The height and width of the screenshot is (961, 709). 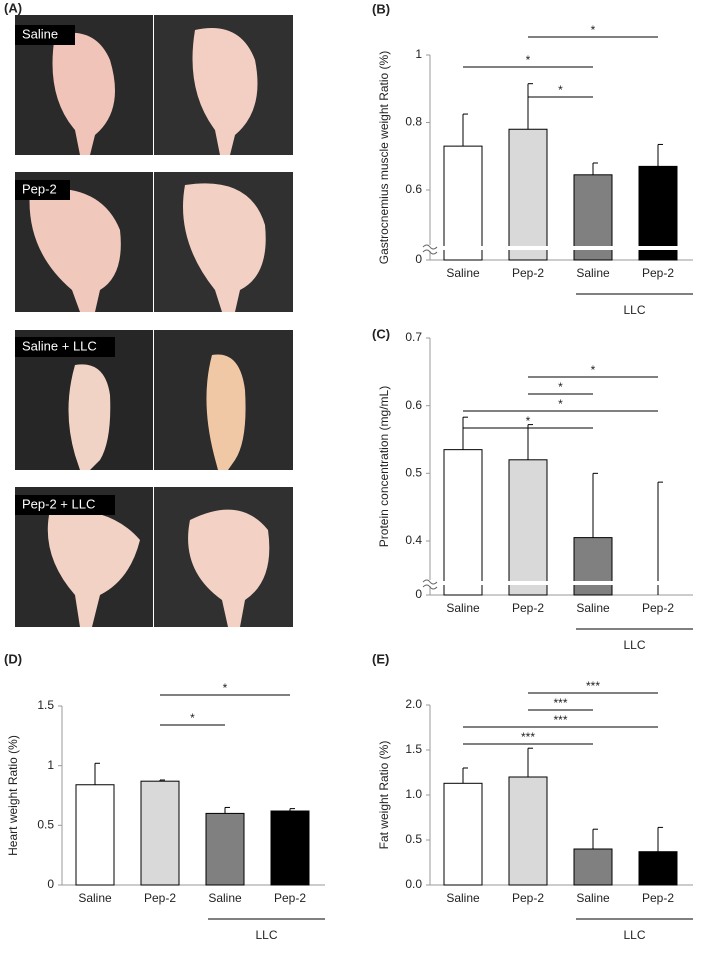 I want to click on y-axis-label: Gastrocnemius muscle weight Ratio (%), so click(x=384, y=157).